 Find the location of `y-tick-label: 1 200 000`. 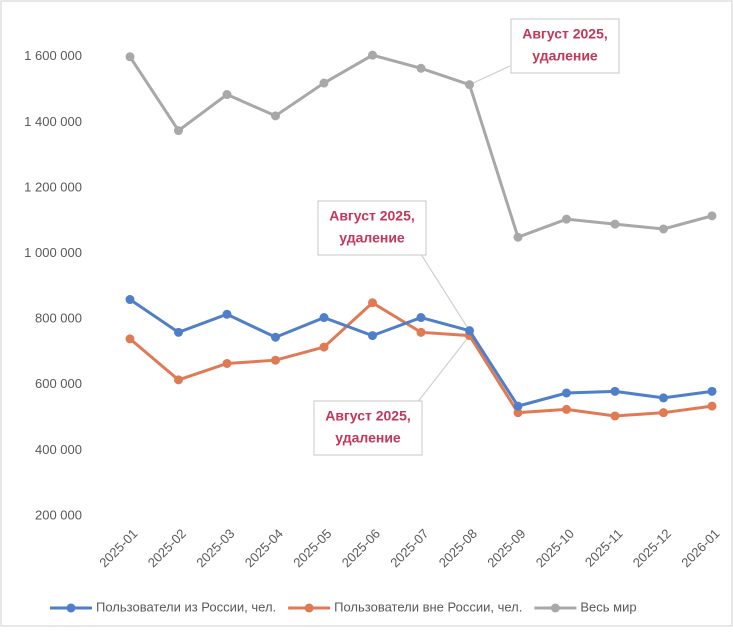

y-tick-label: 1 200 000 is located at coordinates (53, 186).